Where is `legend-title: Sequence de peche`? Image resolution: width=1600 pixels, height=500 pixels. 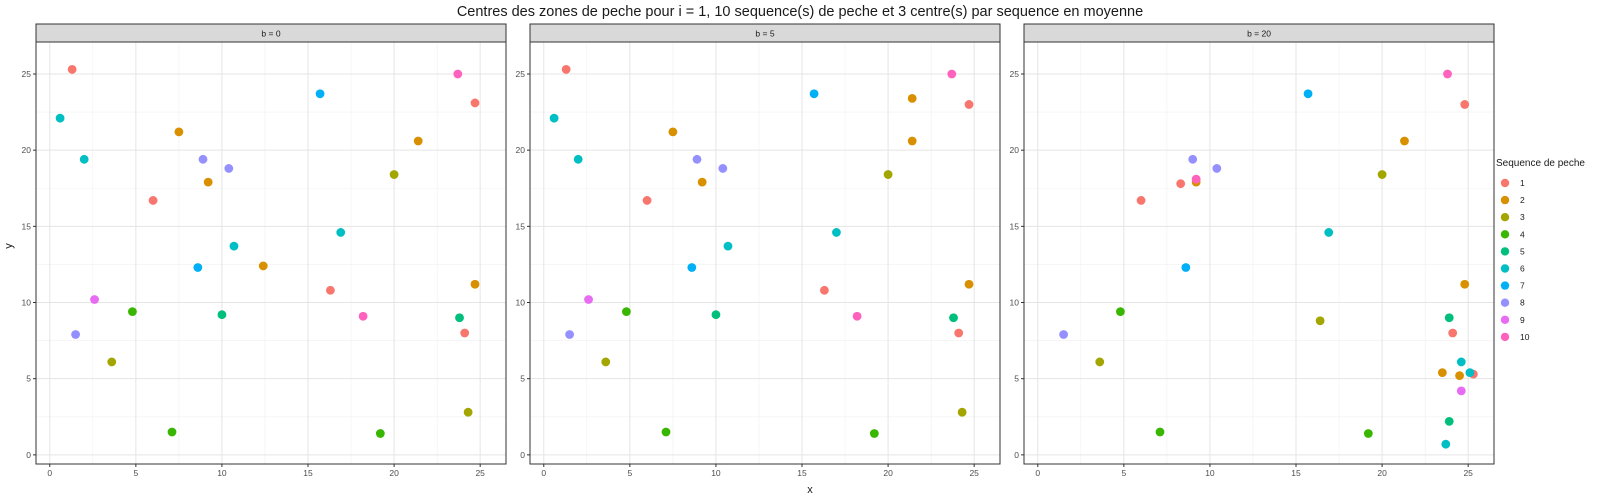 legend-title: Sequence de peche is located at coordinates (1540, 163).